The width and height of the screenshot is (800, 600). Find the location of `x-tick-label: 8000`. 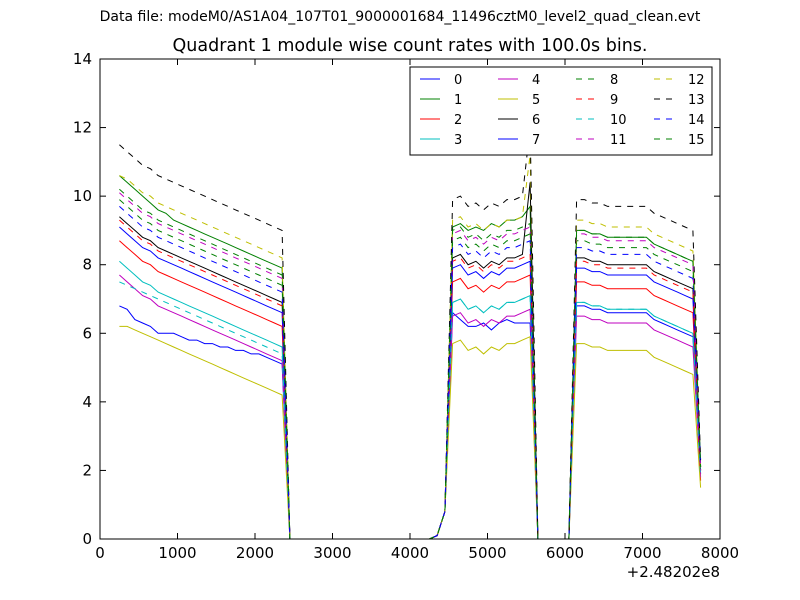

x-tick-label: 8000 is located at coordinates (720, 553).